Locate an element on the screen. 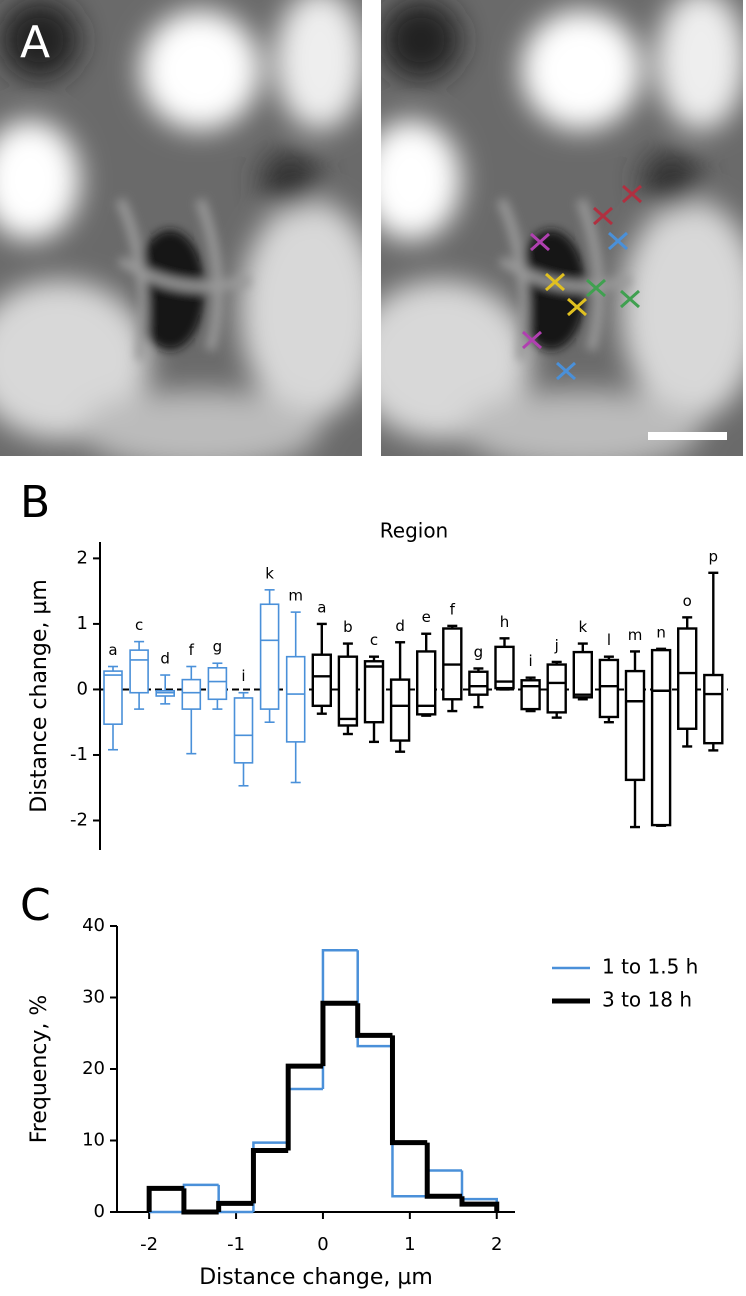 This screenshot has width=746, height=1296. x-tick-label: 2 is located at coordinates (496, 1244).